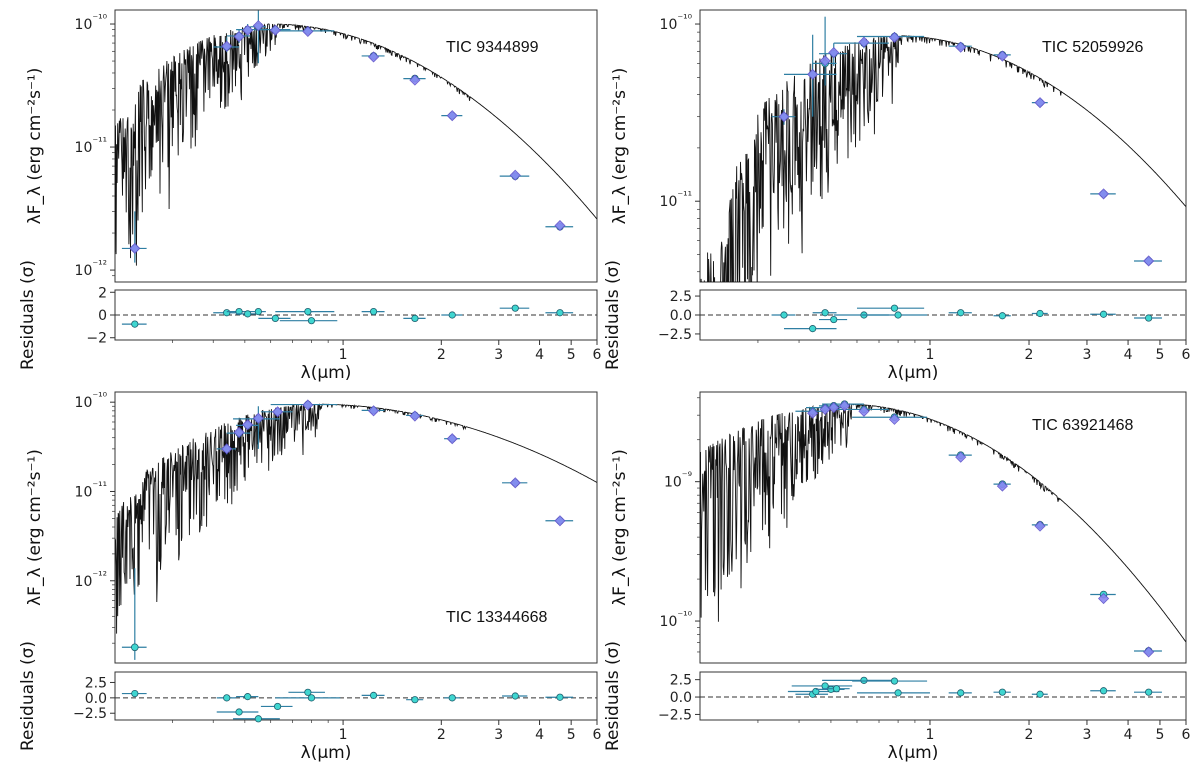 The image size is (1200, 767). I want to click on residual-plot-frame, so click(356, 696).